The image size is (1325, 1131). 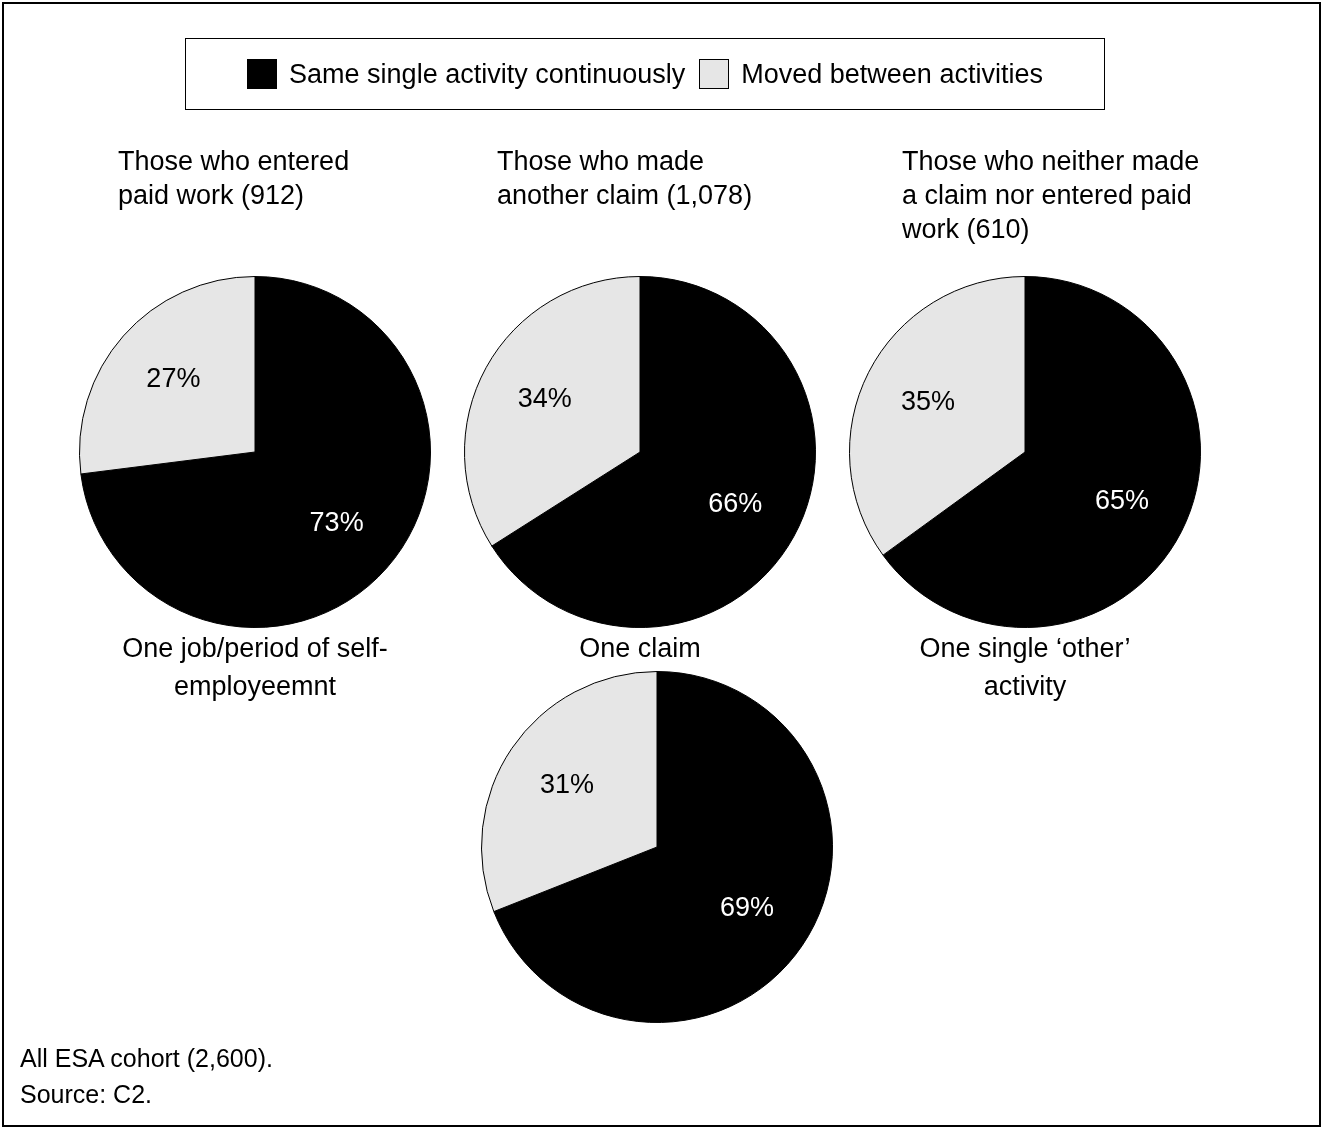 I want to click on text: One job/period of self-employeemnt, so click(x=255, y=667).